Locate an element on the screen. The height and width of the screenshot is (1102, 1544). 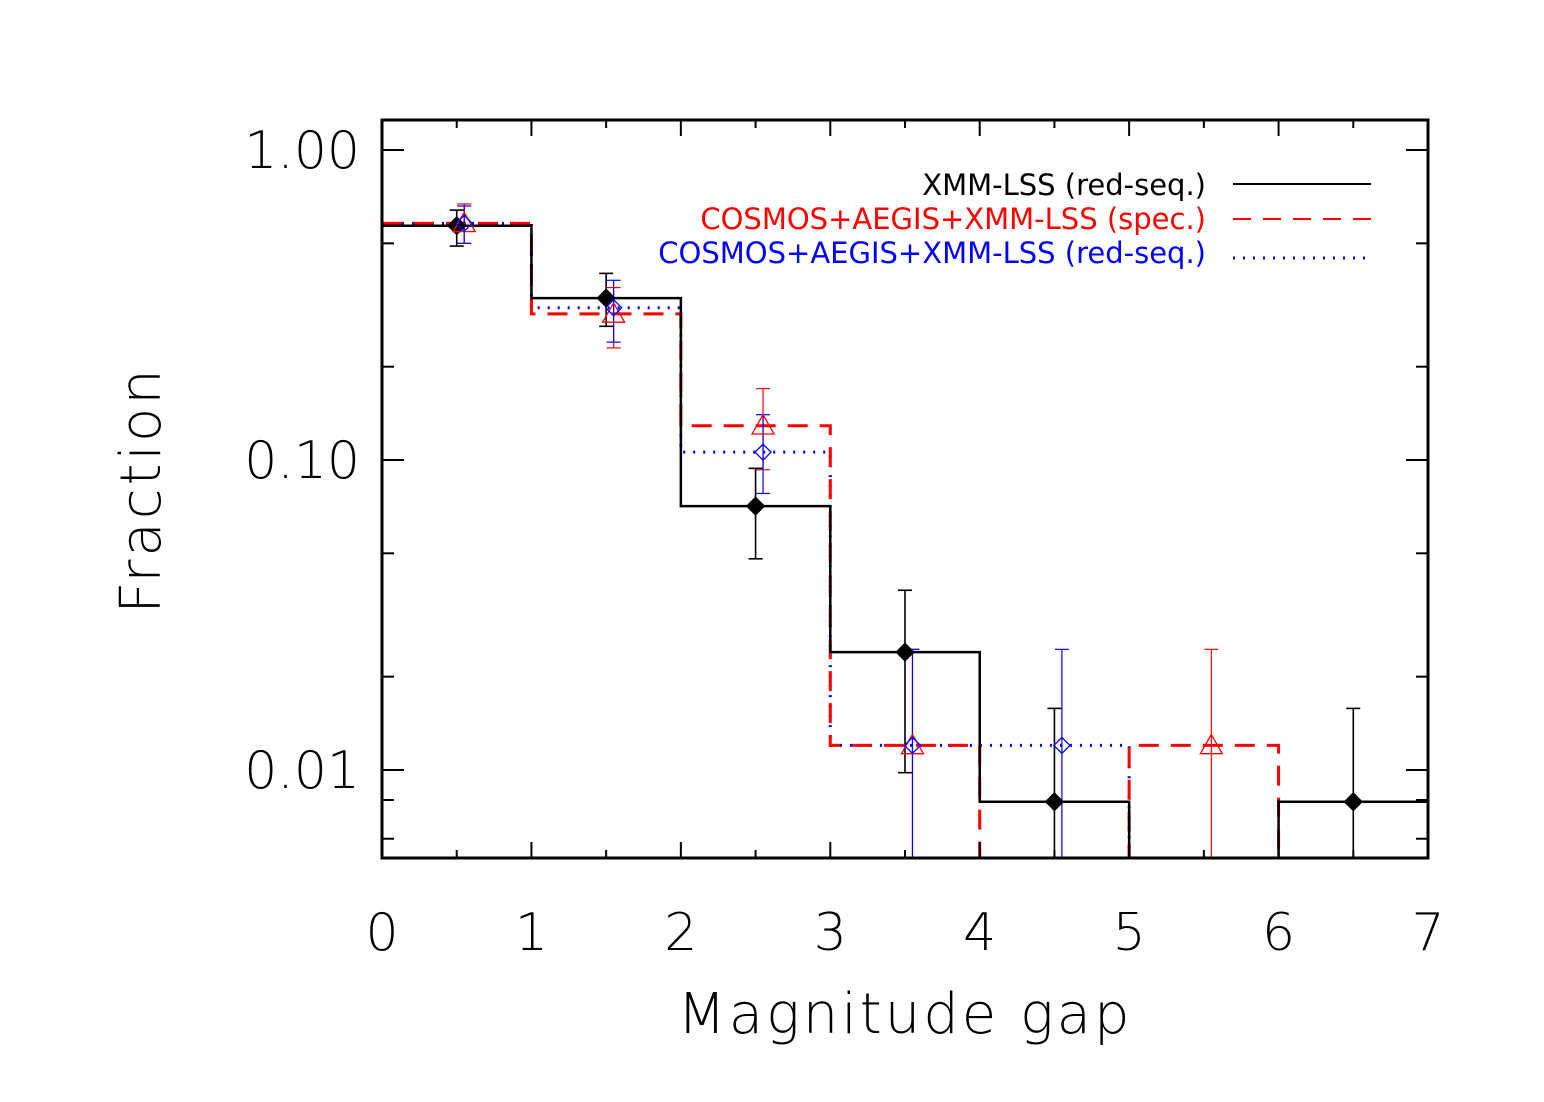
marker-s1-p4 is located at coordinates (1211, 744).